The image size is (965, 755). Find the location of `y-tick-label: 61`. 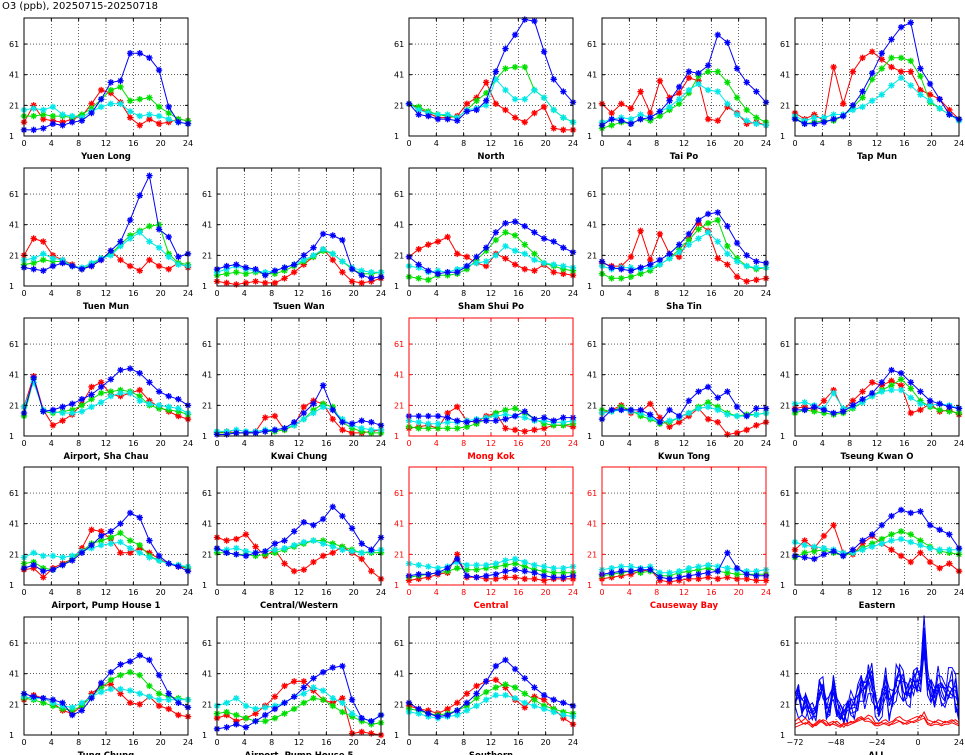

y-tick-label: 61 is located at coordinates (207, 493).